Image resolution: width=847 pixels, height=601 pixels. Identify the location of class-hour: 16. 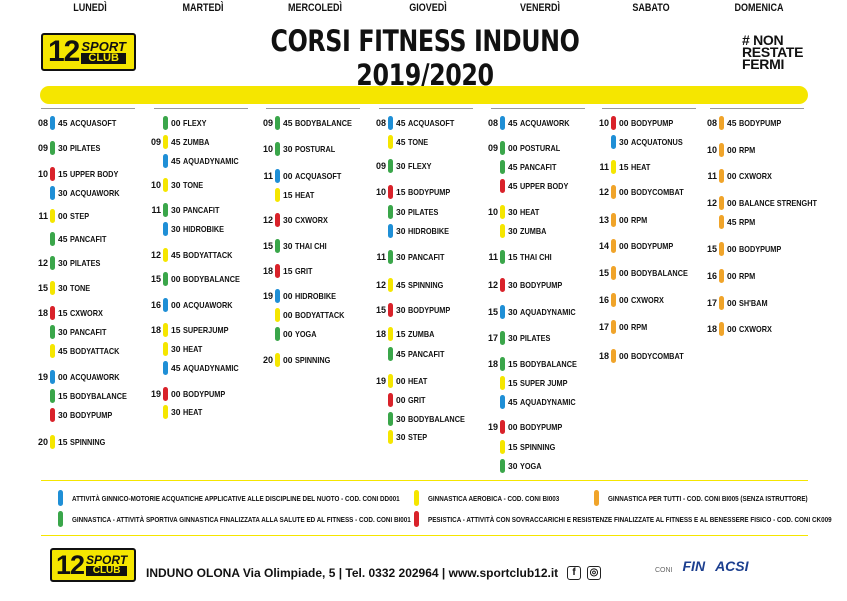
(711, 276).